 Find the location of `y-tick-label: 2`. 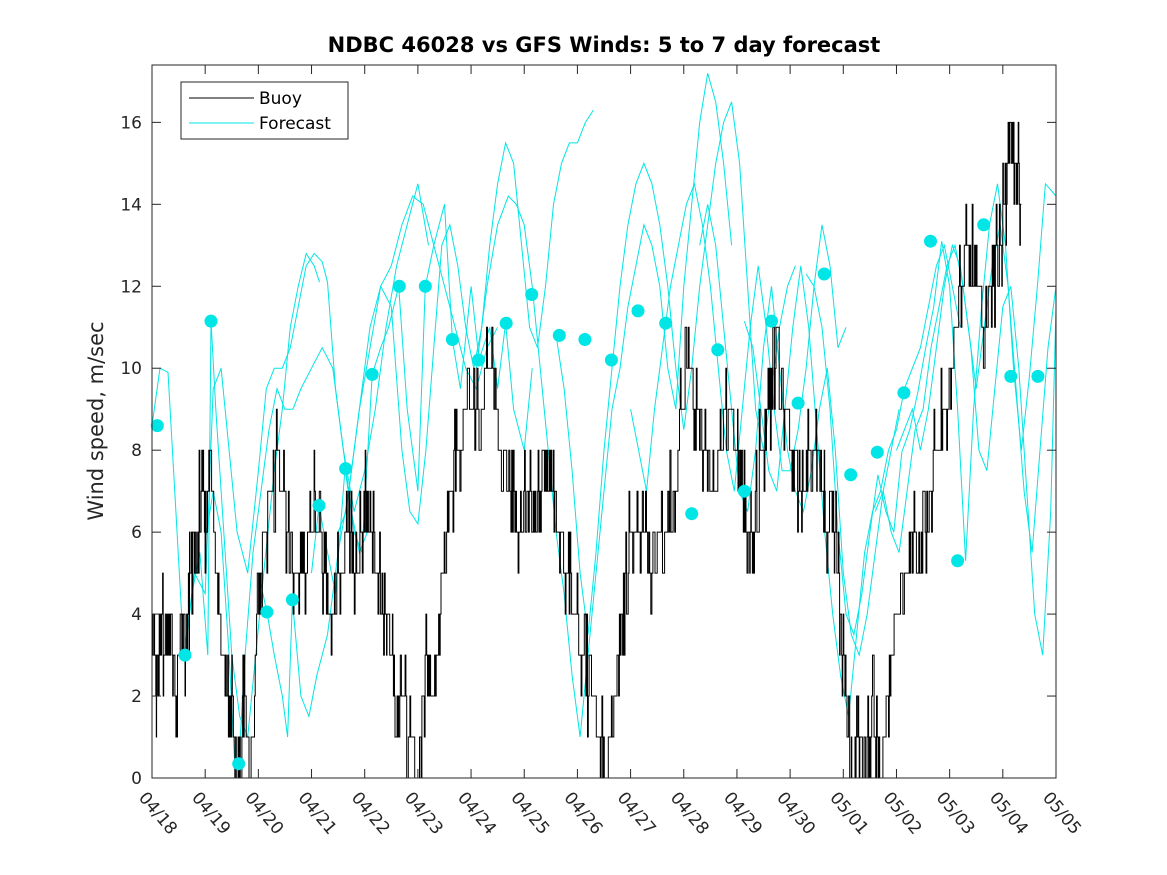

y-tick-label: 2 is located at coordinates (136, 697).